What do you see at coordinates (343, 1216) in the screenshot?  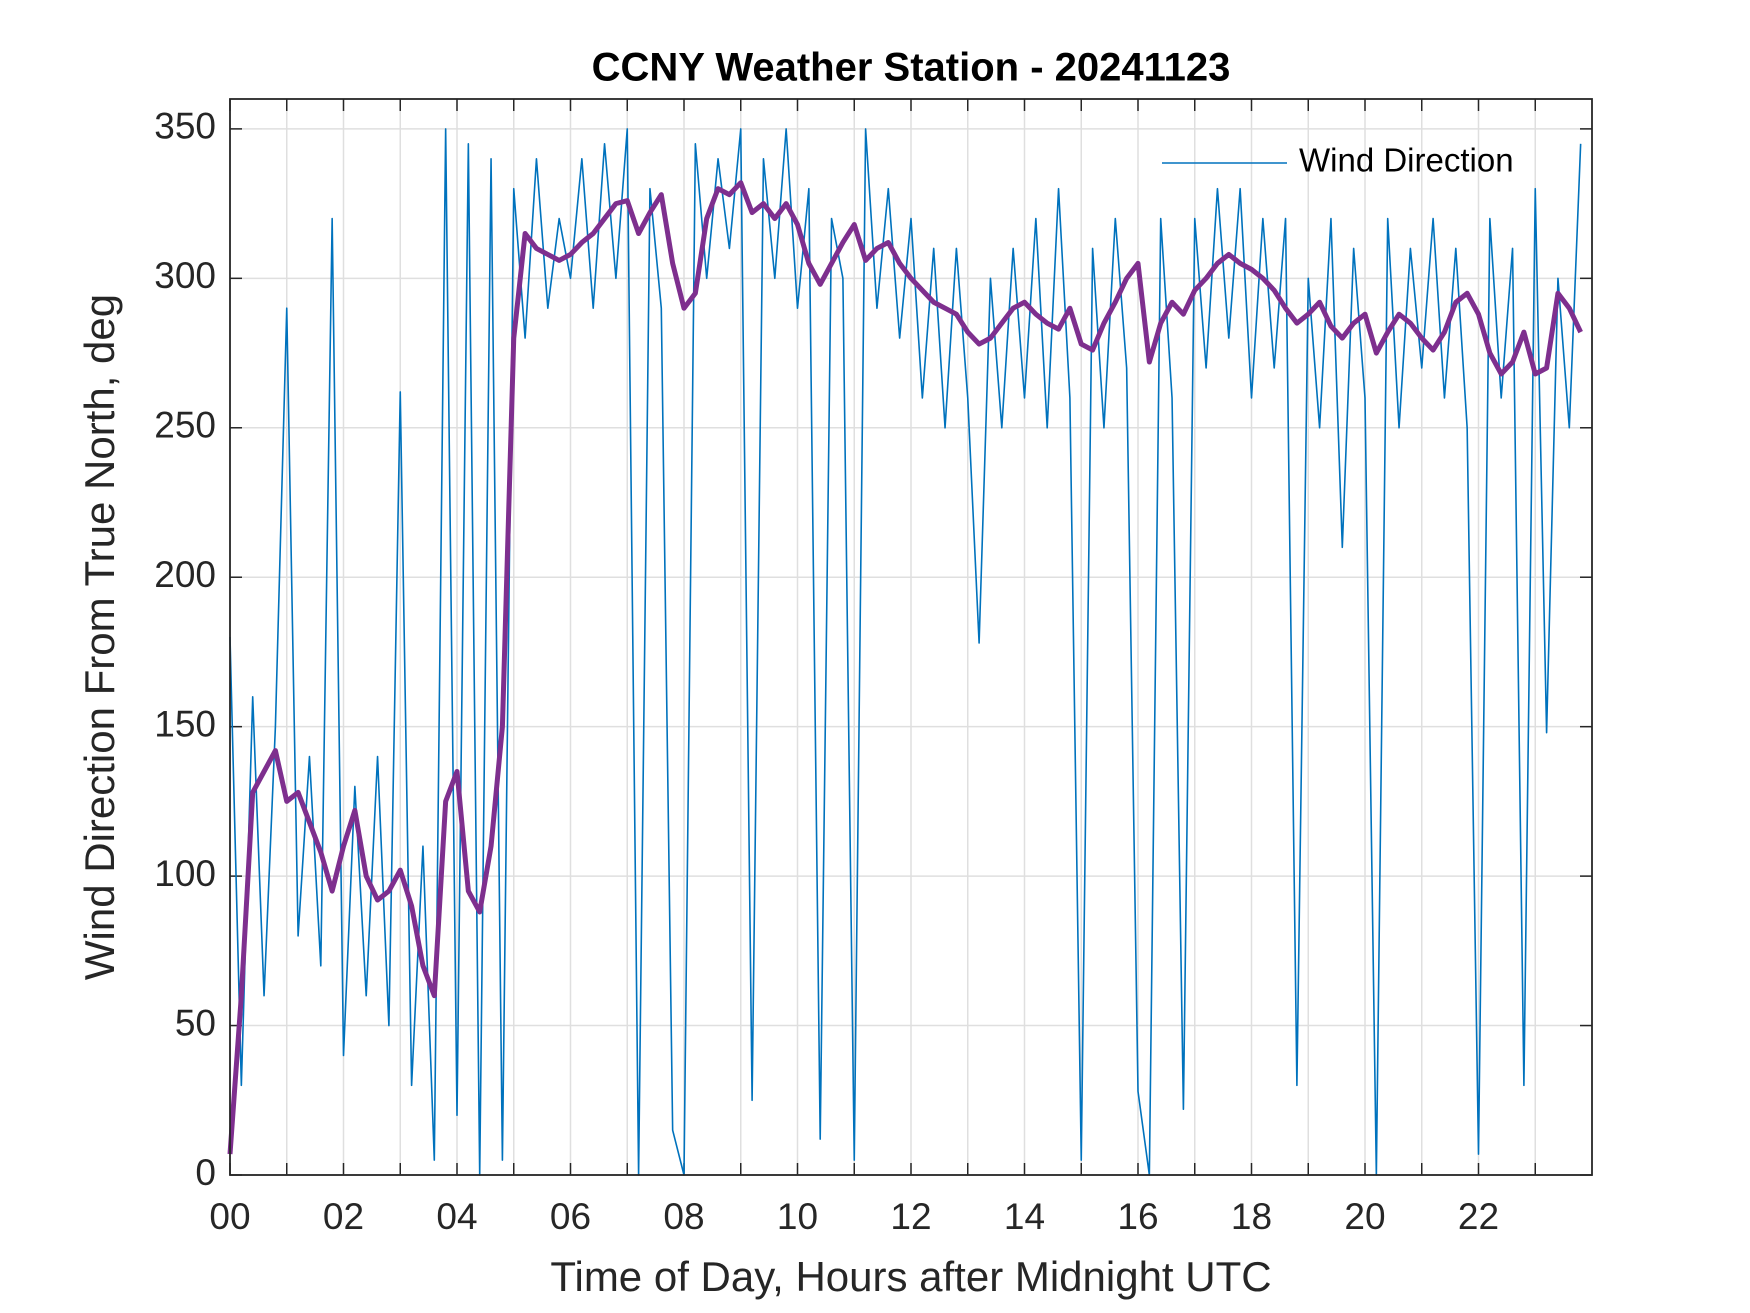 I see `x-tick-label: 02` at bounding box center [343, 1216].